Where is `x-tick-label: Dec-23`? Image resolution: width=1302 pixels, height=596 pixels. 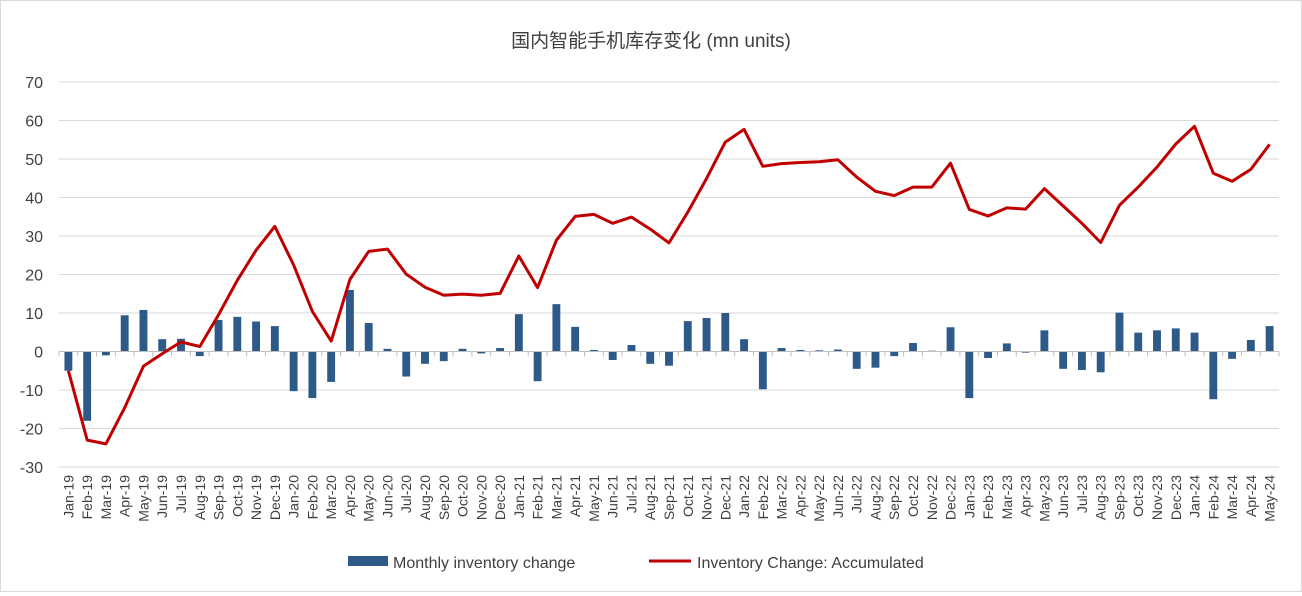
x-tick-label: Dec-23 is located at coordinates (1176, 497).